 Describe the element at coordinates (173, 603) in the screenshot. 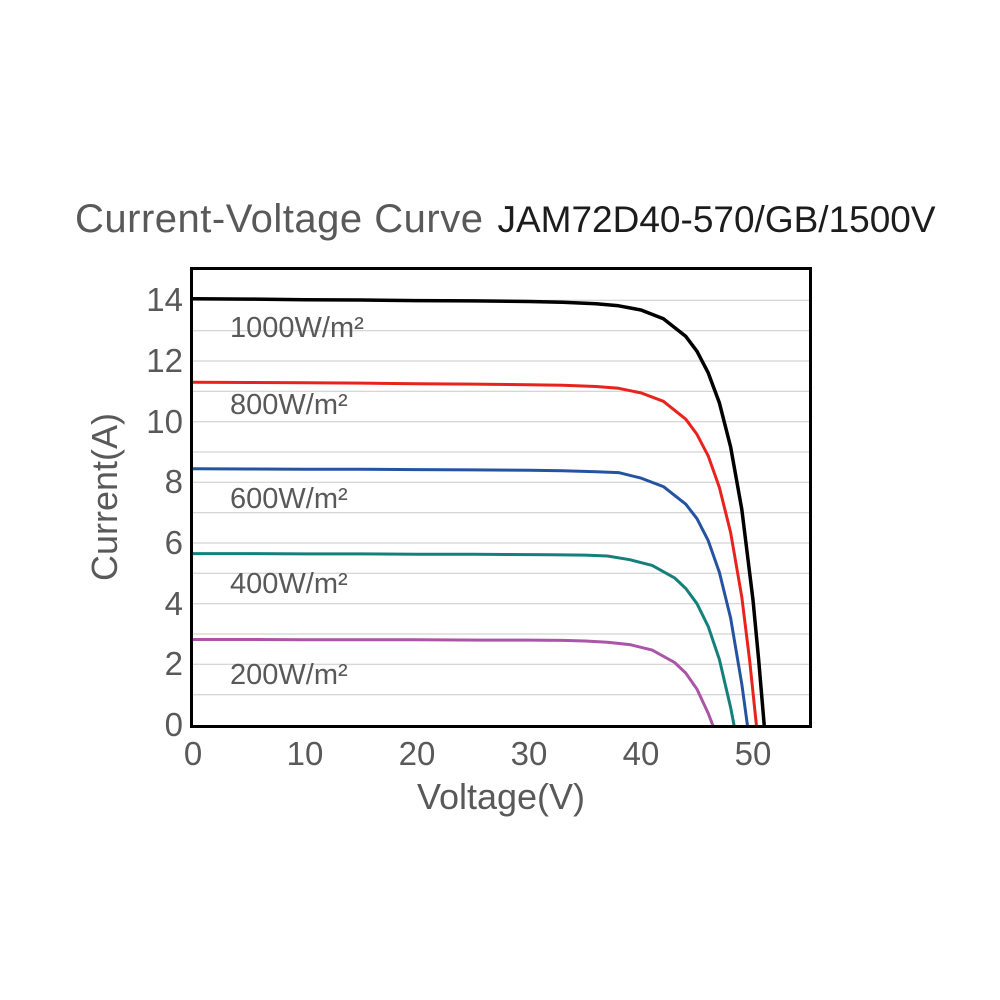

I see `y-tick-label: 4` at that location.